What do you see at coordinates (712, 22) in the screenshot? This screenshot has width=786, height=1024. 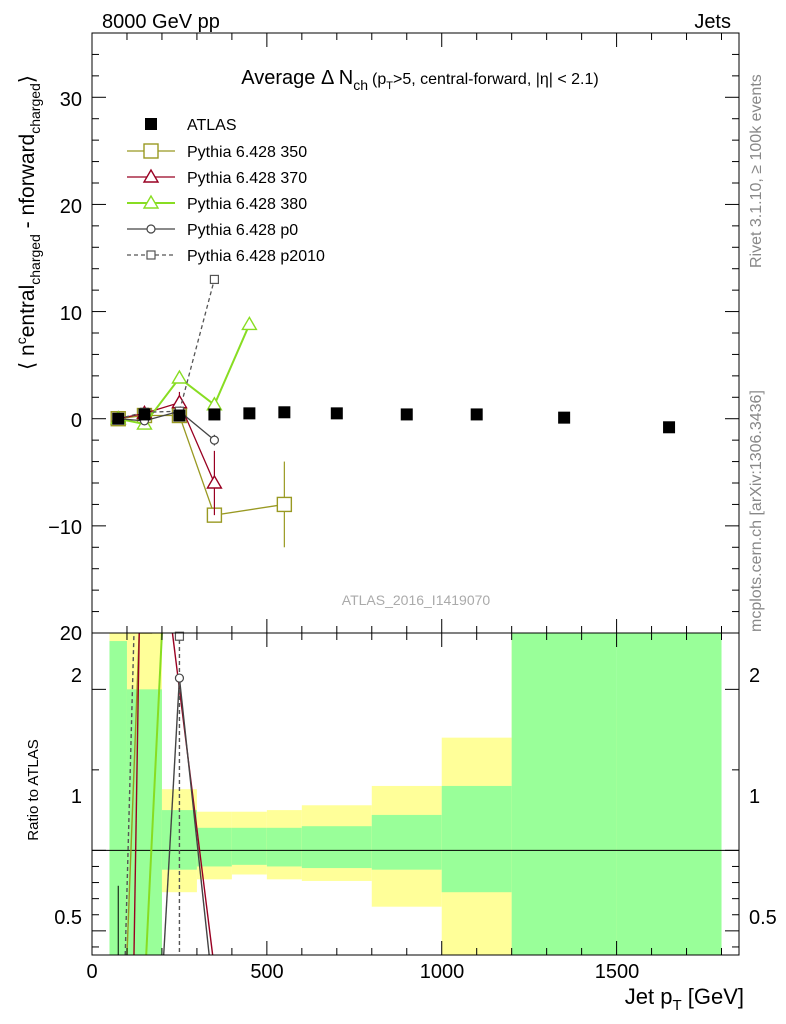 I see `header-right: Jets` at bounding box center [712, 22].